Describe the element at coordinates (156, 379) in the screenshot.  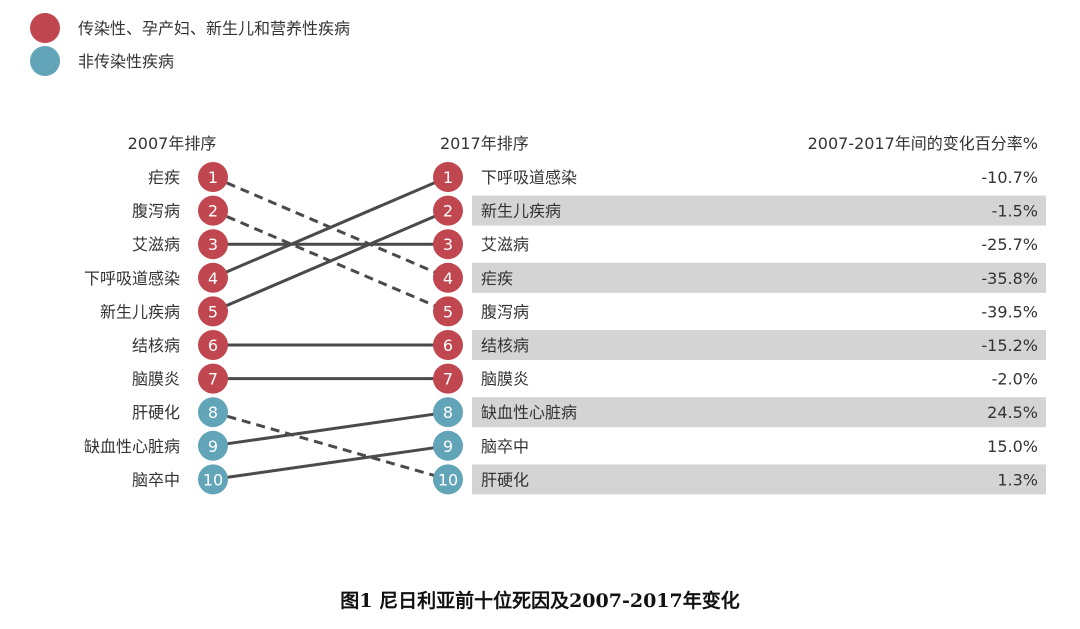
I see `disease-2007: 脑膜炎` at that location.